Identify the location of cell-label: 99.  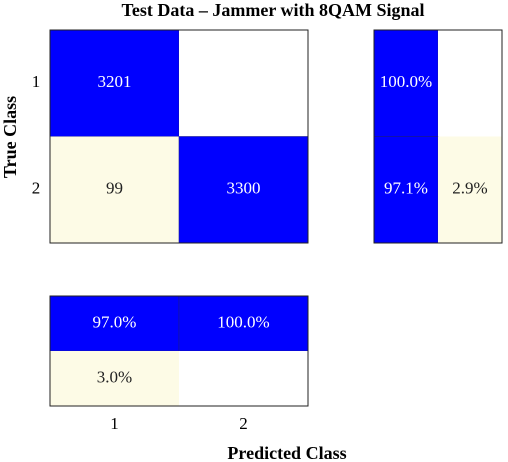
(114, 188).